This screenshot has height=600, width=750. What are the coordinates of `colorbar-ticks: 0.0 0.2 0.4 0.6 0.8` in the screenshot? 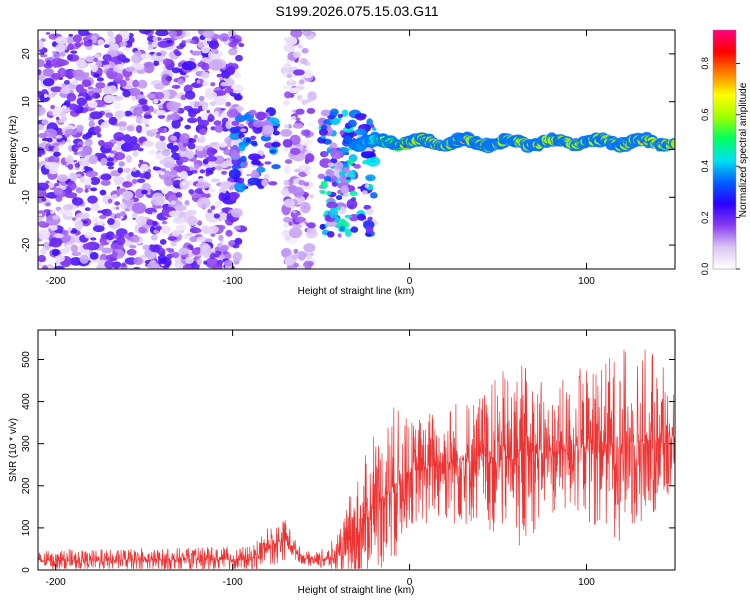 It's located at (720, 166).